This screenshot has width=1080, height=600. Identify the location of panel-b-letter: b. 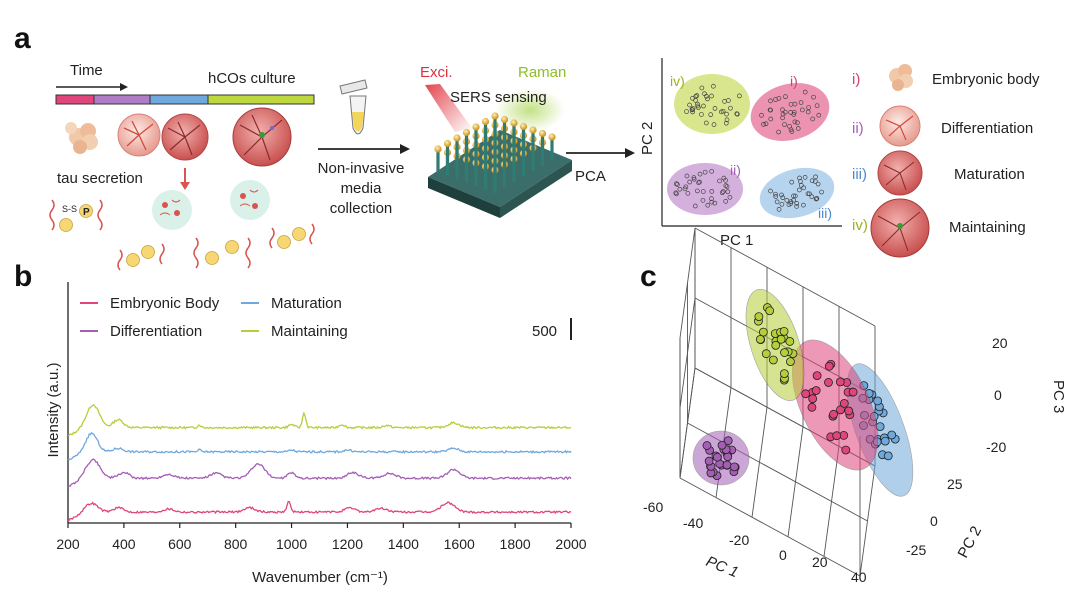
(23, 276).